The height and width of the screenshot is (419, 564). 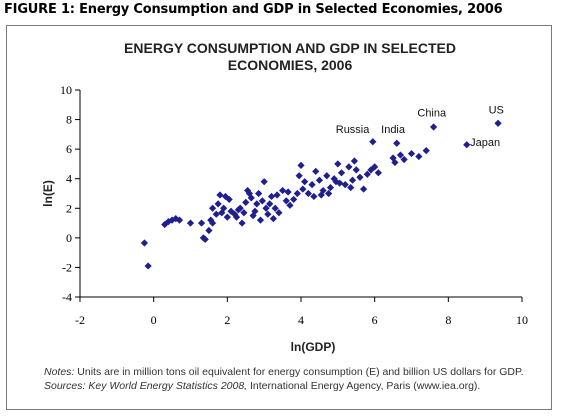 I want to click on y-tick-label: 6, so click(x=69, y=149).